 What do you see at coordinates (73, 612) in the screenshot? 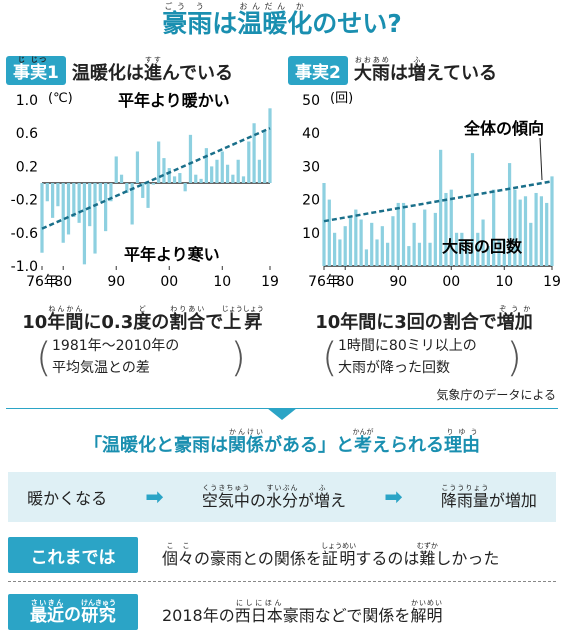
I see `row-recent-research-label: 最近さいきんの研究けんきゅう` at bounding box center [73, 612].